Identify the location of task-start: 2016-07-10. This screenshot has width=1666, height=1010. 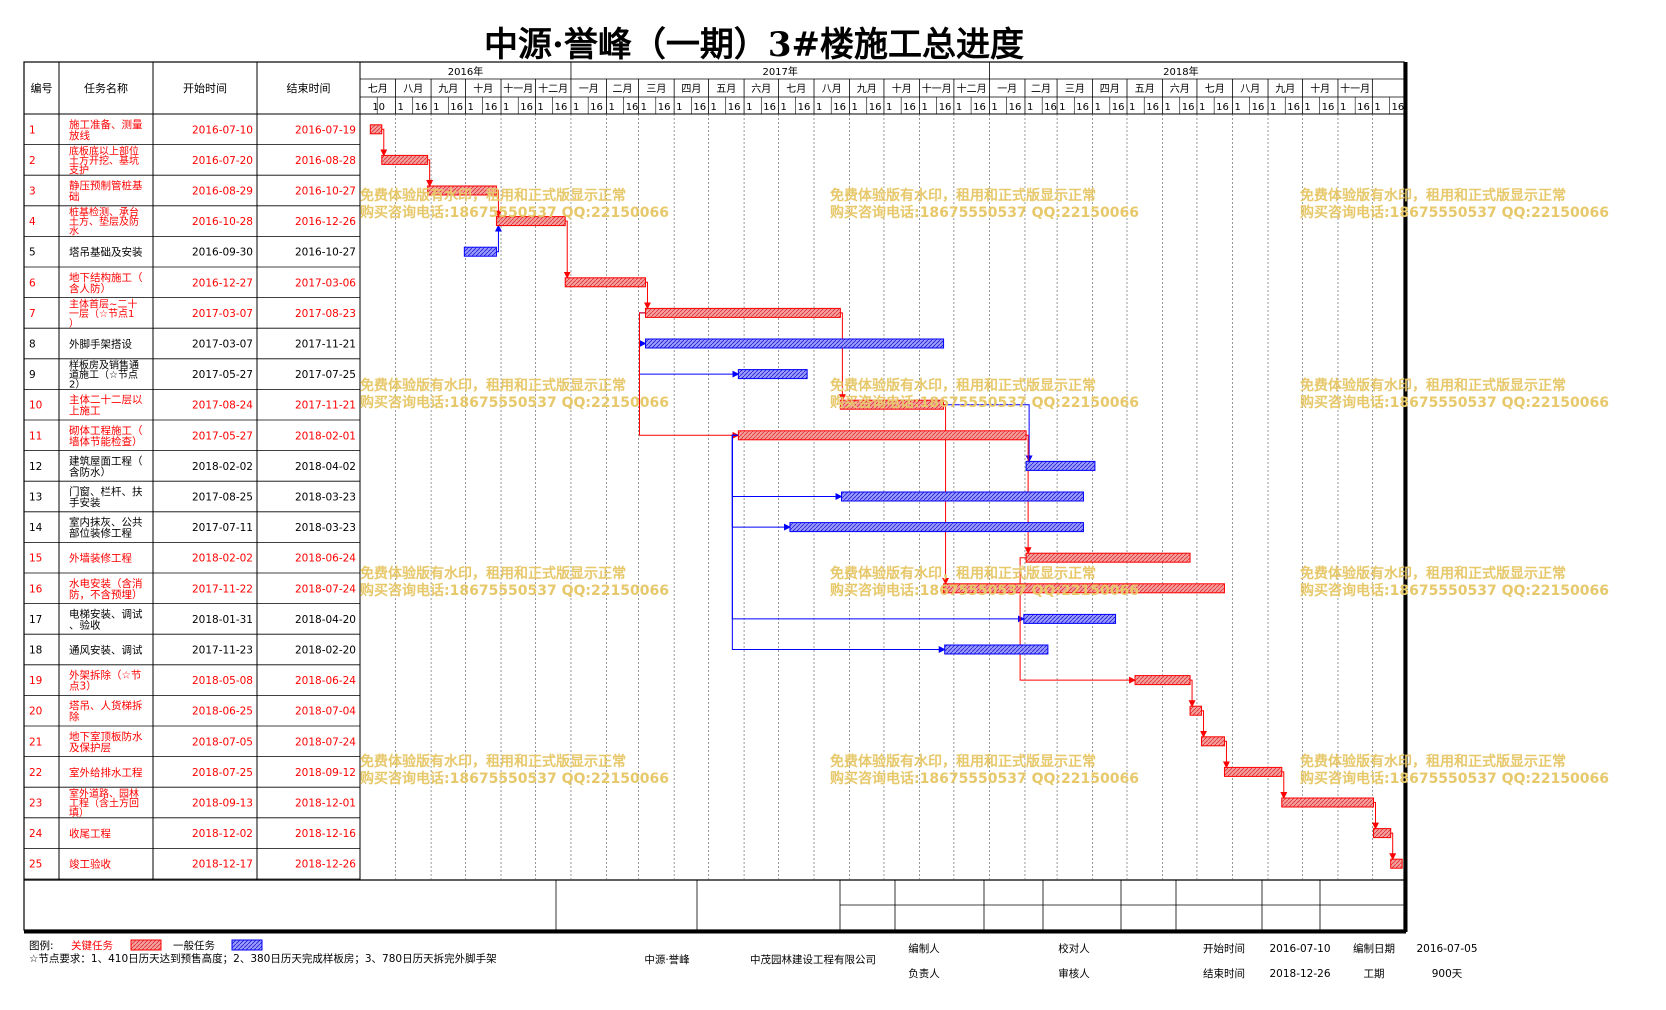
(222, 130).